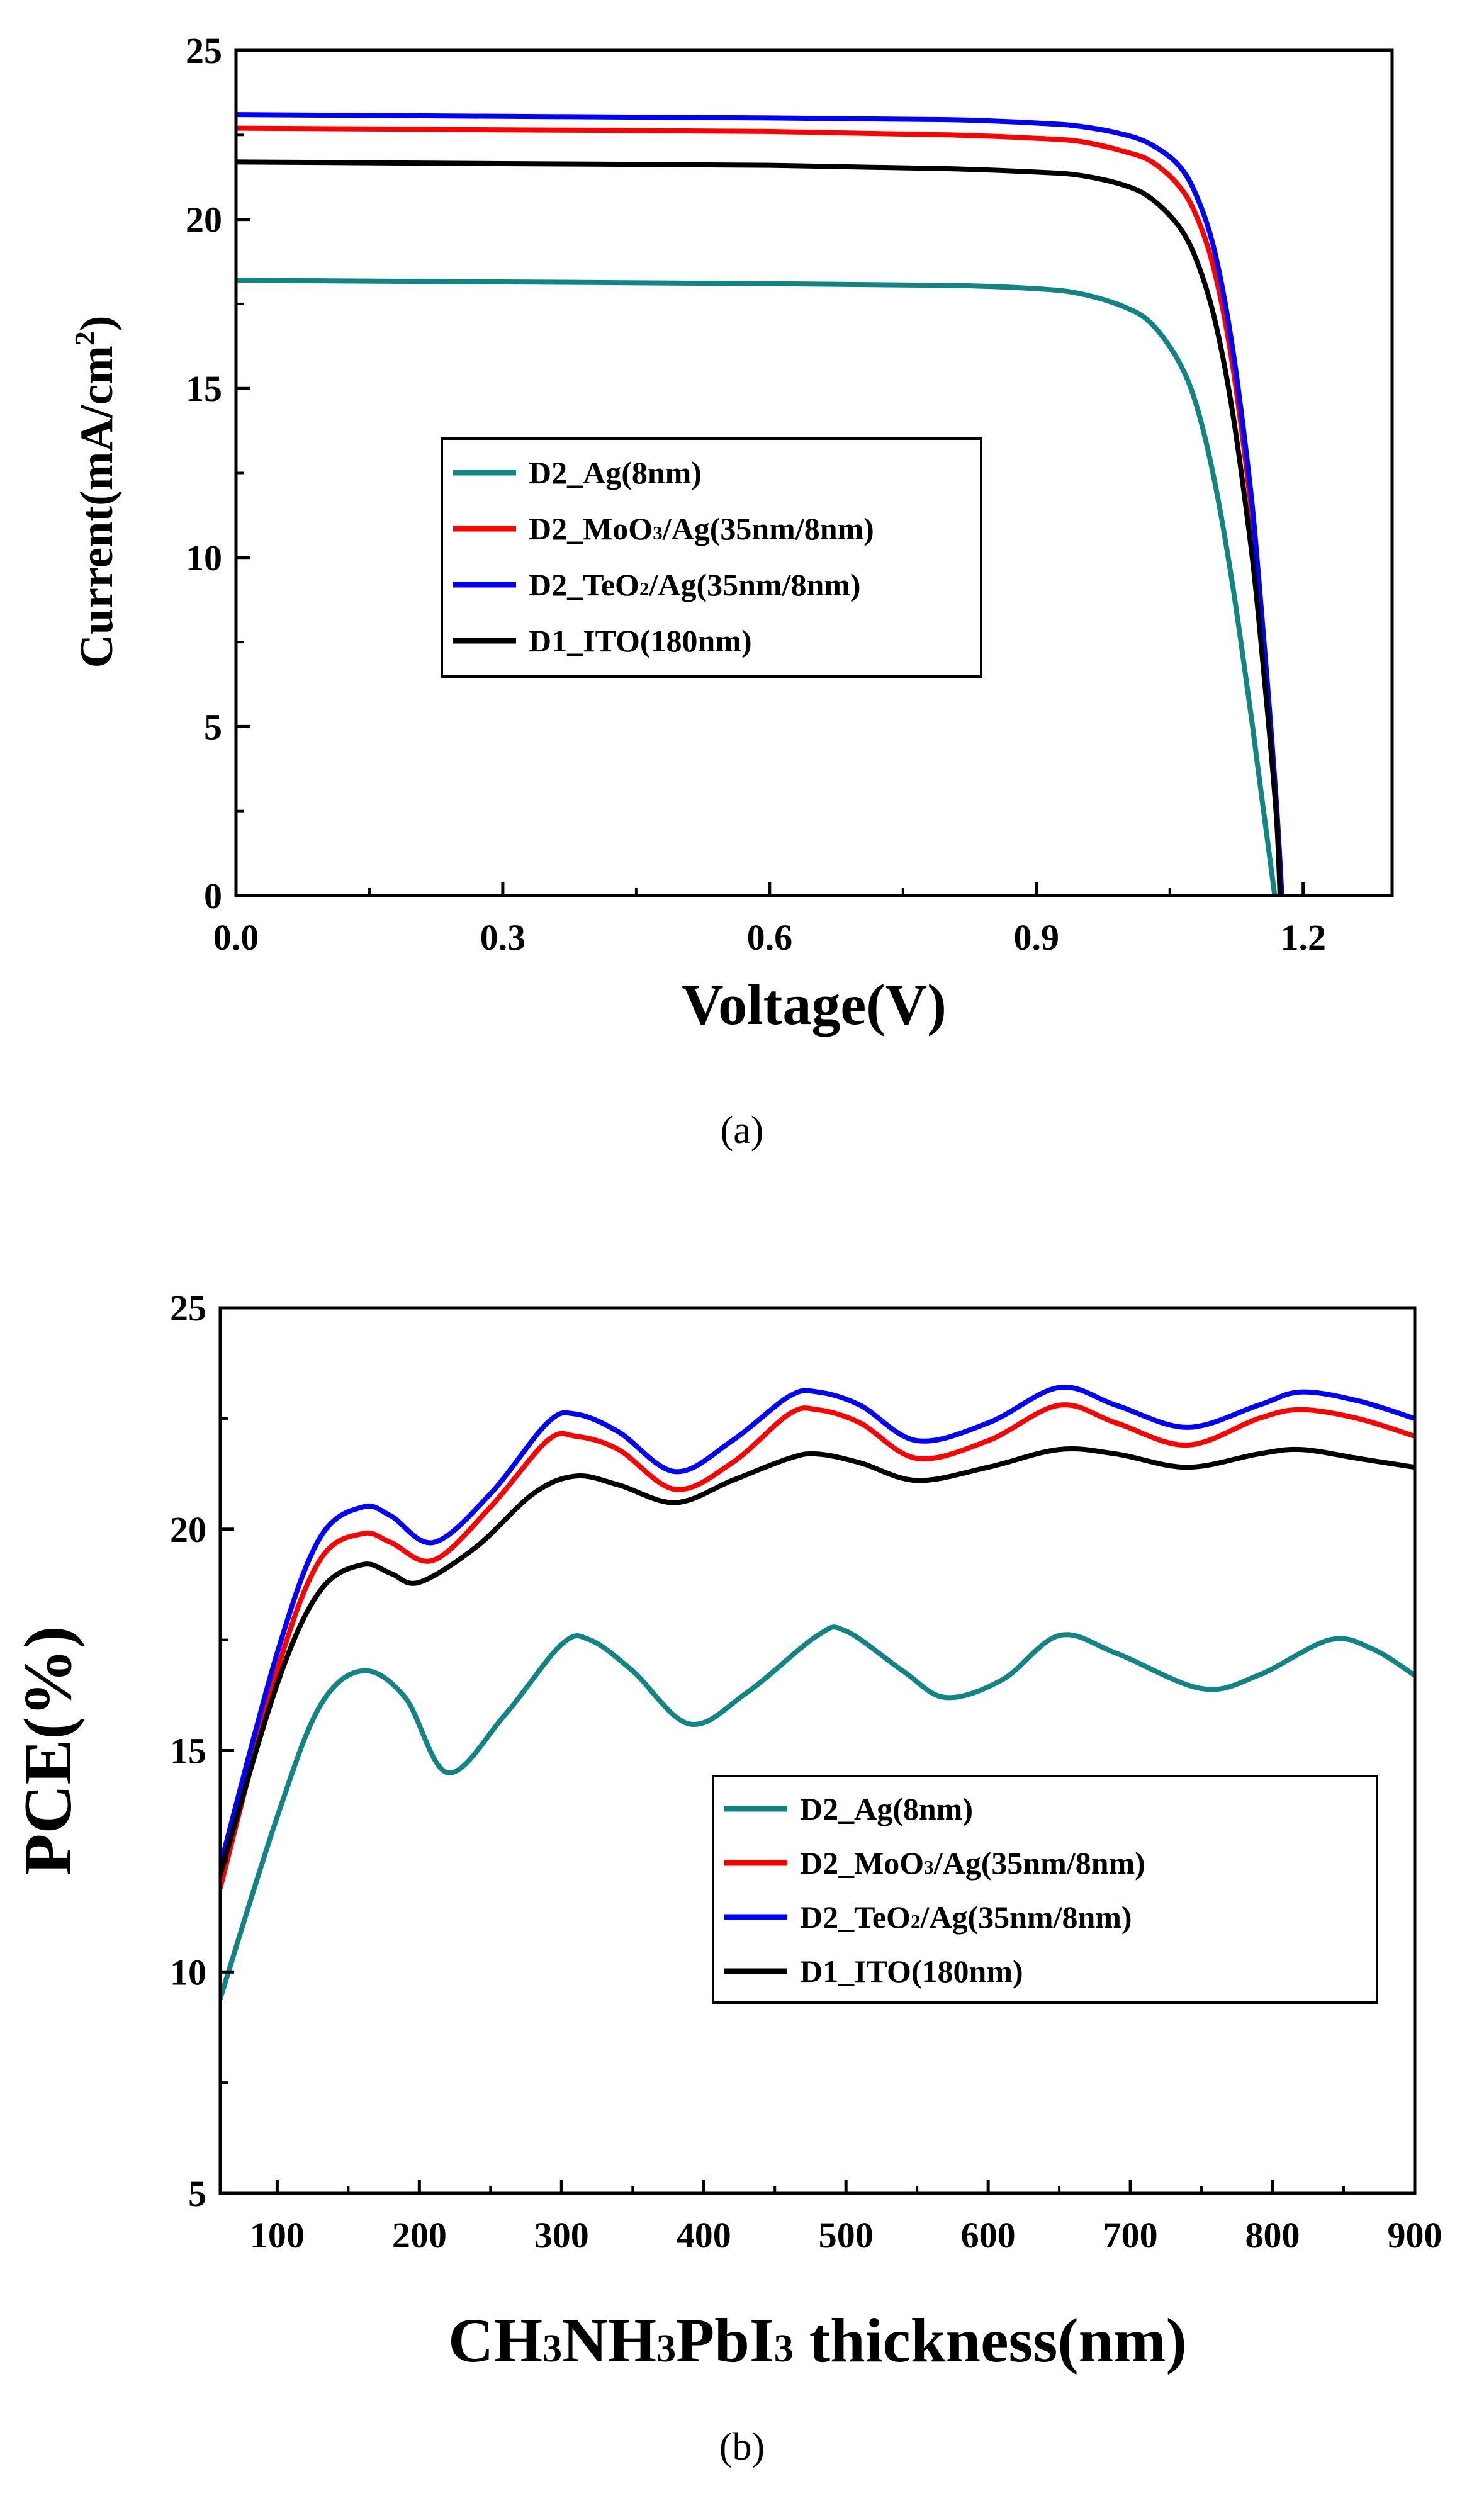 This screenshot has width=1484, height=2503. What do you see at coordinates (609, 2340) in the screenshot?
I see `b-x-axis-title-part: NH` at bounding box center [609, 2340].